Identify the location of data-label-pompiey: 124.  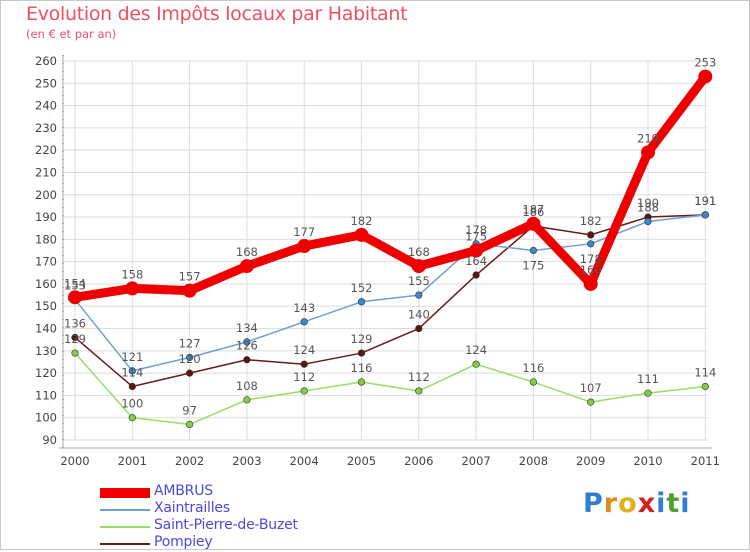
(304, 350).